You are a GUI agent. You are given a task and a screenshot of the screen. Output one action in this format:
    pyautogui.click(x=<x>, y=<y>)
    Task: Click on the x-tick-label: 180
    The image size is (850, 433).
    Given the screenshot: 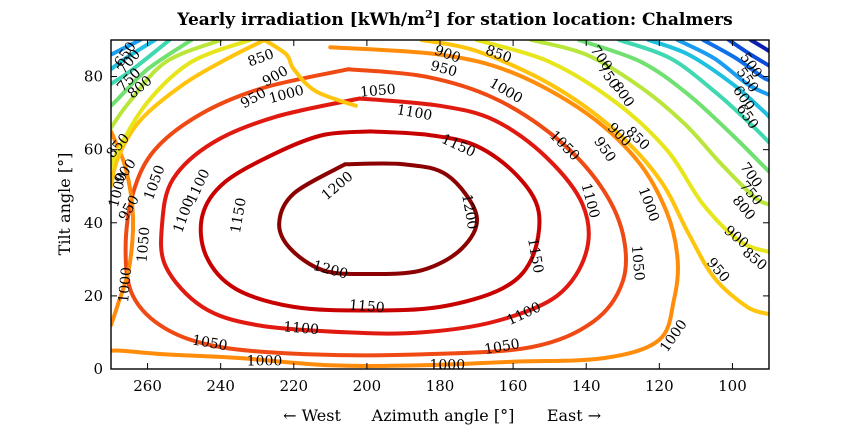 What is the action you would take?
    pyautogui.click(x=440, y=386)
    